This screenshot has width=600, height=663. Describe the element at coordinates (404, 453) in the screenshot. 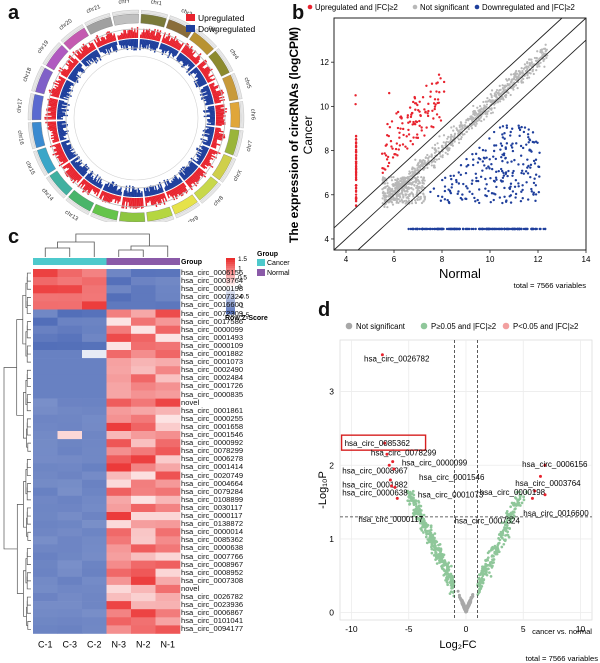

I see `annotation-label: hsa_circ_0078299` at that location.